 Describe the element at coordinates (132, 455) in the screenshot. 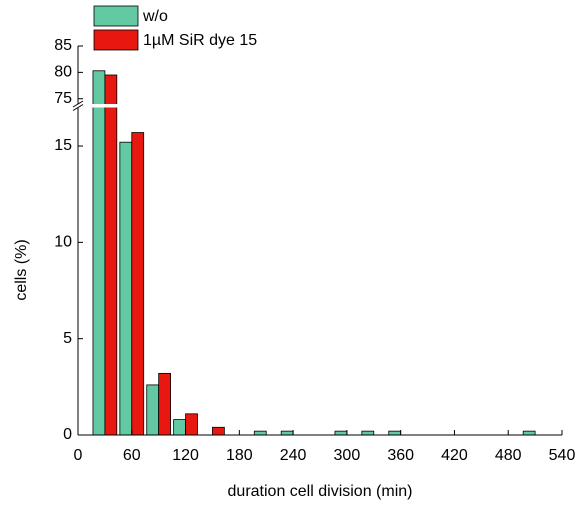

I see `x-tick-label: 60` at that location.